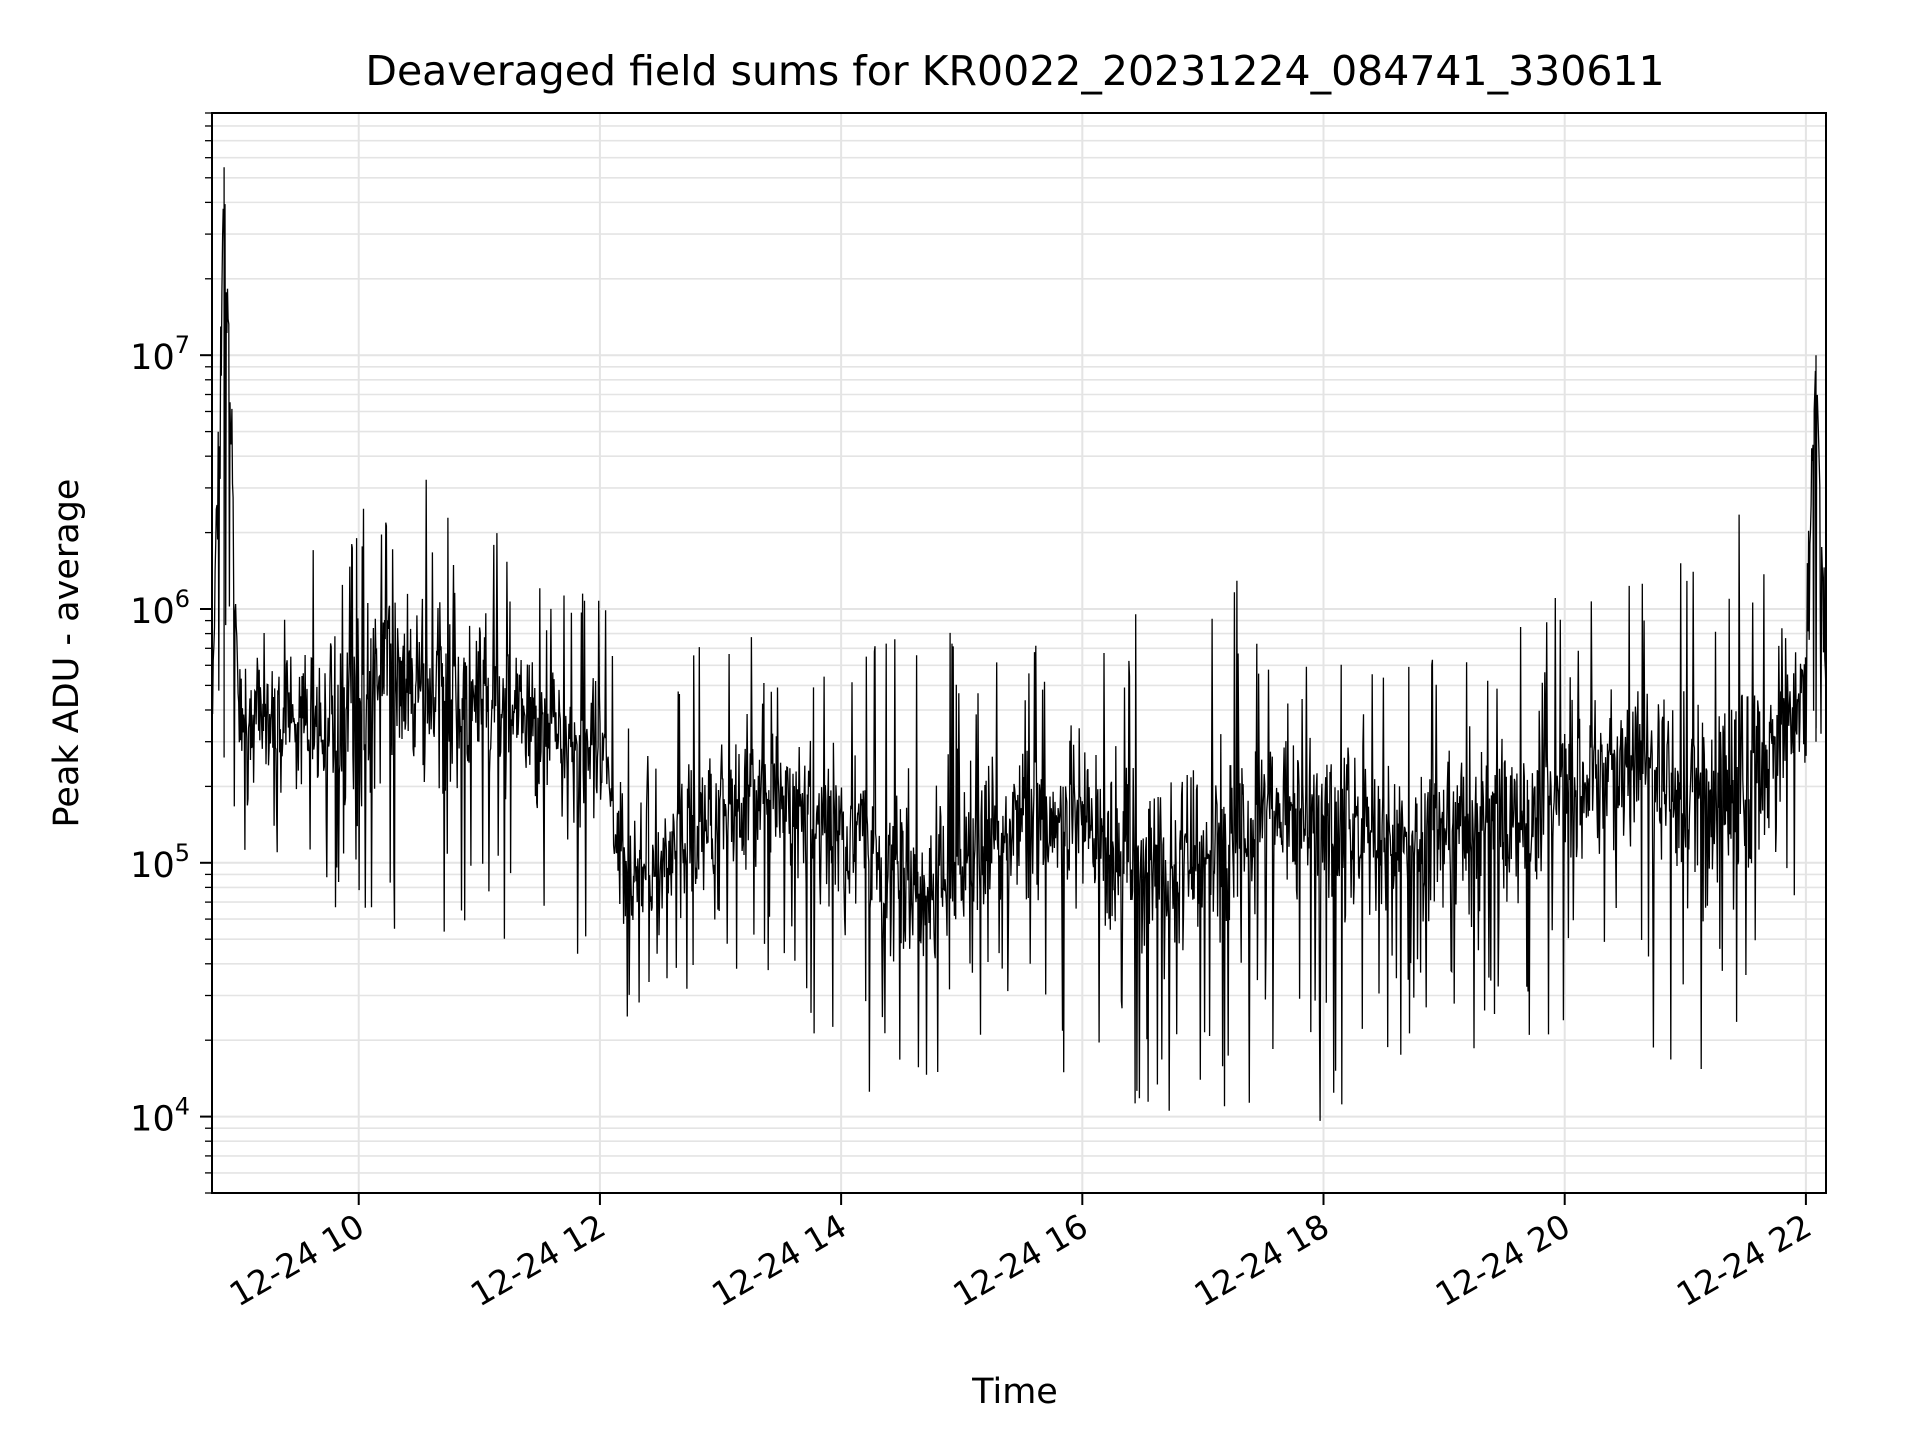 This screenshot has width=1920, height=1440. What do you see at coordinates (160, 608) in the screenshot?
I see `y-tick-label: 10⁶` at bounding box center [160, 608].